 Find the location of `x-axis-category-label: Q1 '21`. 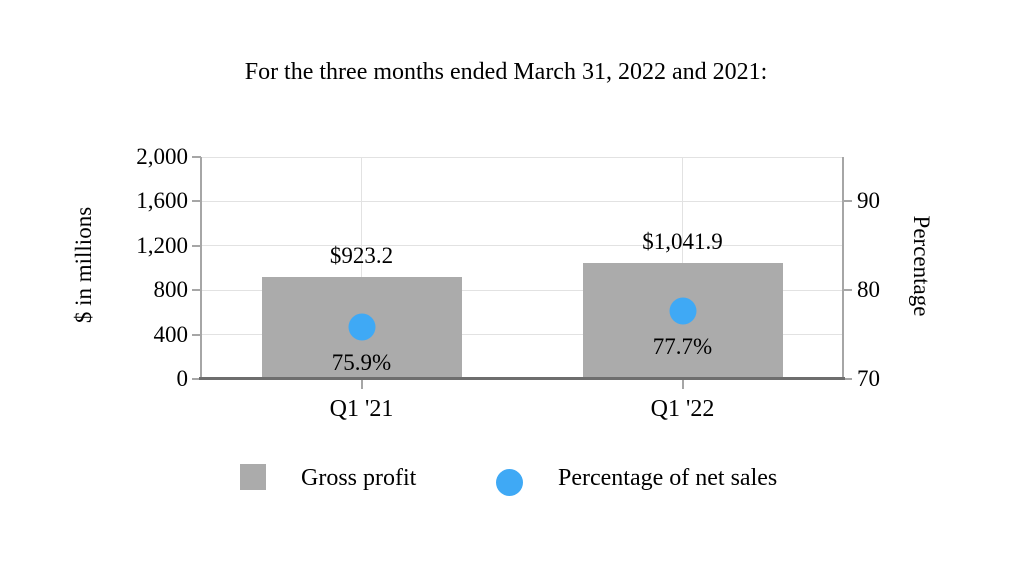

x-axis-category-label: Q1 '21 is located at coordinates (361, 409).